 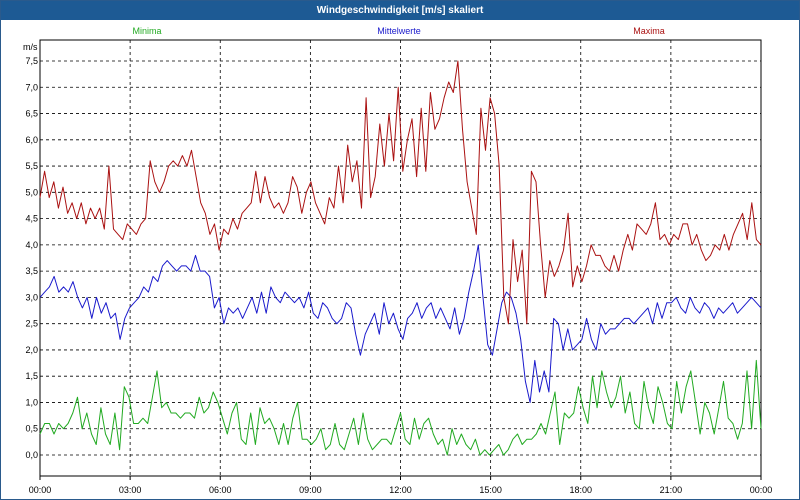 I want to click on y-tick-label: 3,5, so click(x=31, y=271).